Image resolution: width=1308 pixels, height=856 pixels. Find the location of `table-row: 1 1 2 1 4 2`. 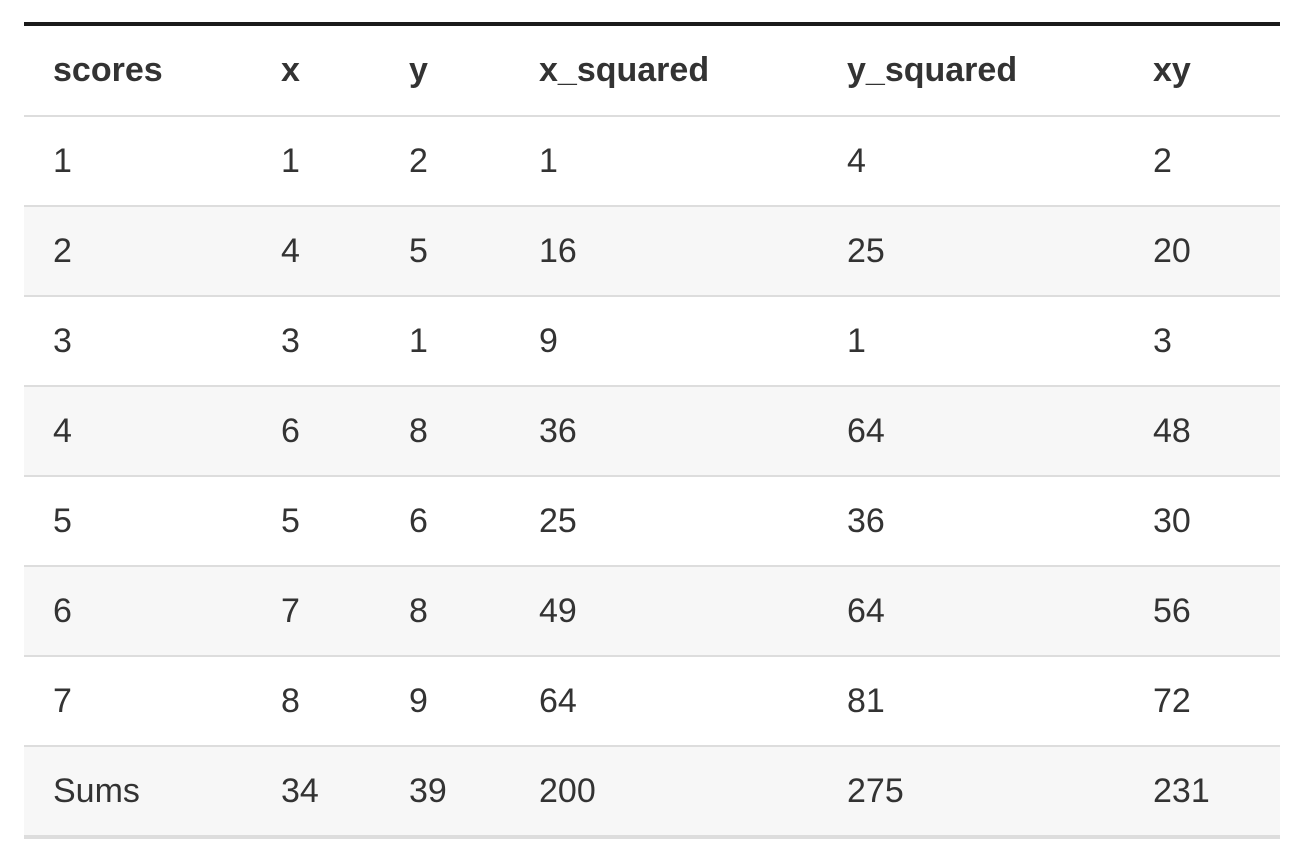

table-row: 1 1 2 1 4 2 is located at coordinates (652, 161).